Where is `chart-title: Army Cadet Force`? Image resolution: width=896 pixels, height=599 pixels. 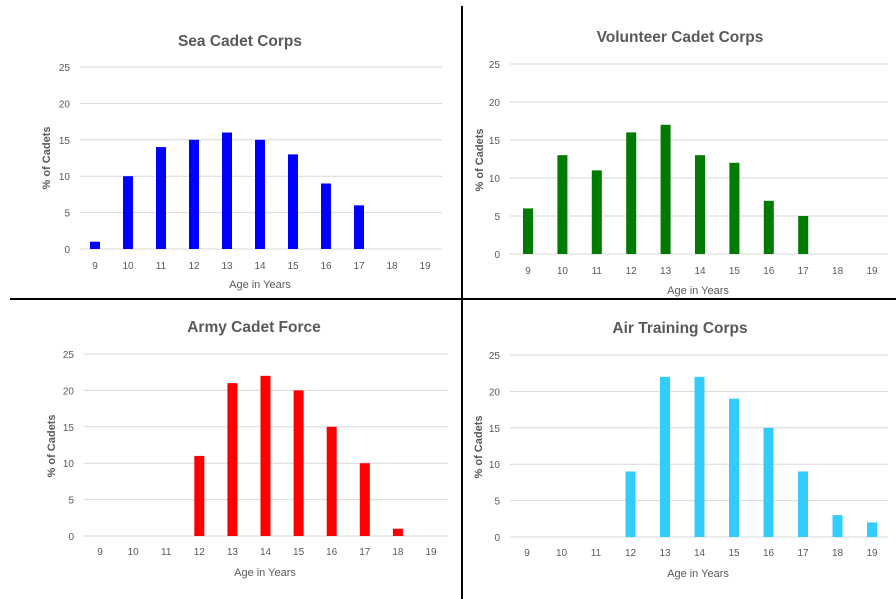
chart-title: Army Cadet Force is located at coordinates (254, 327).